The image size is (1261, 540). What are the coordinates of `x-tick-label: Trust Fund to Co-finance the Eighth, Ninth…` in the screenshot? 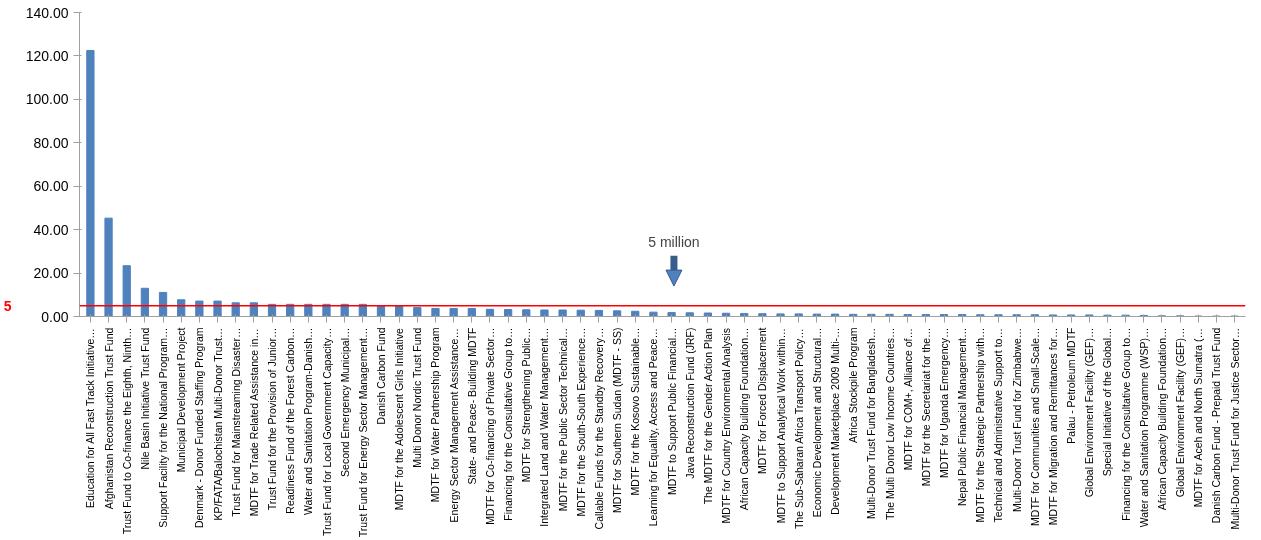 It's located at (126, 431).